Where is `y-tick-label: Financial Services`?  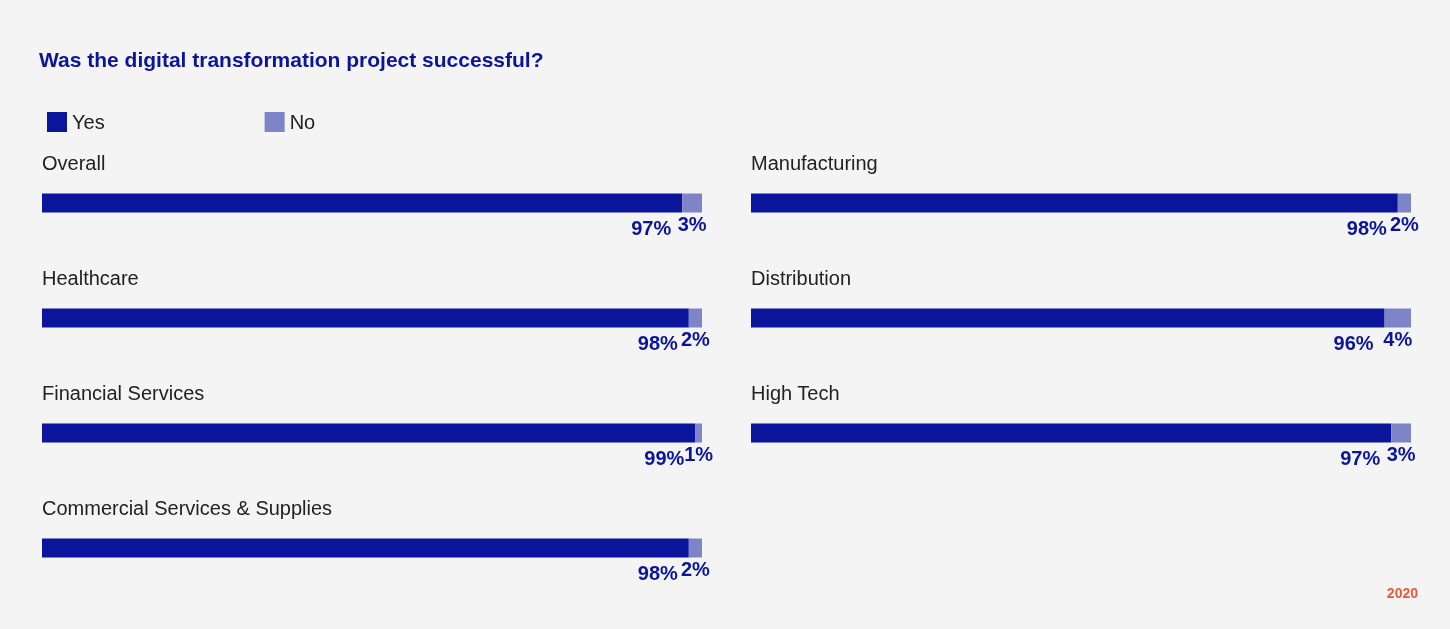
y-tick-label: Financial Services is located at coordinates (123, 393).